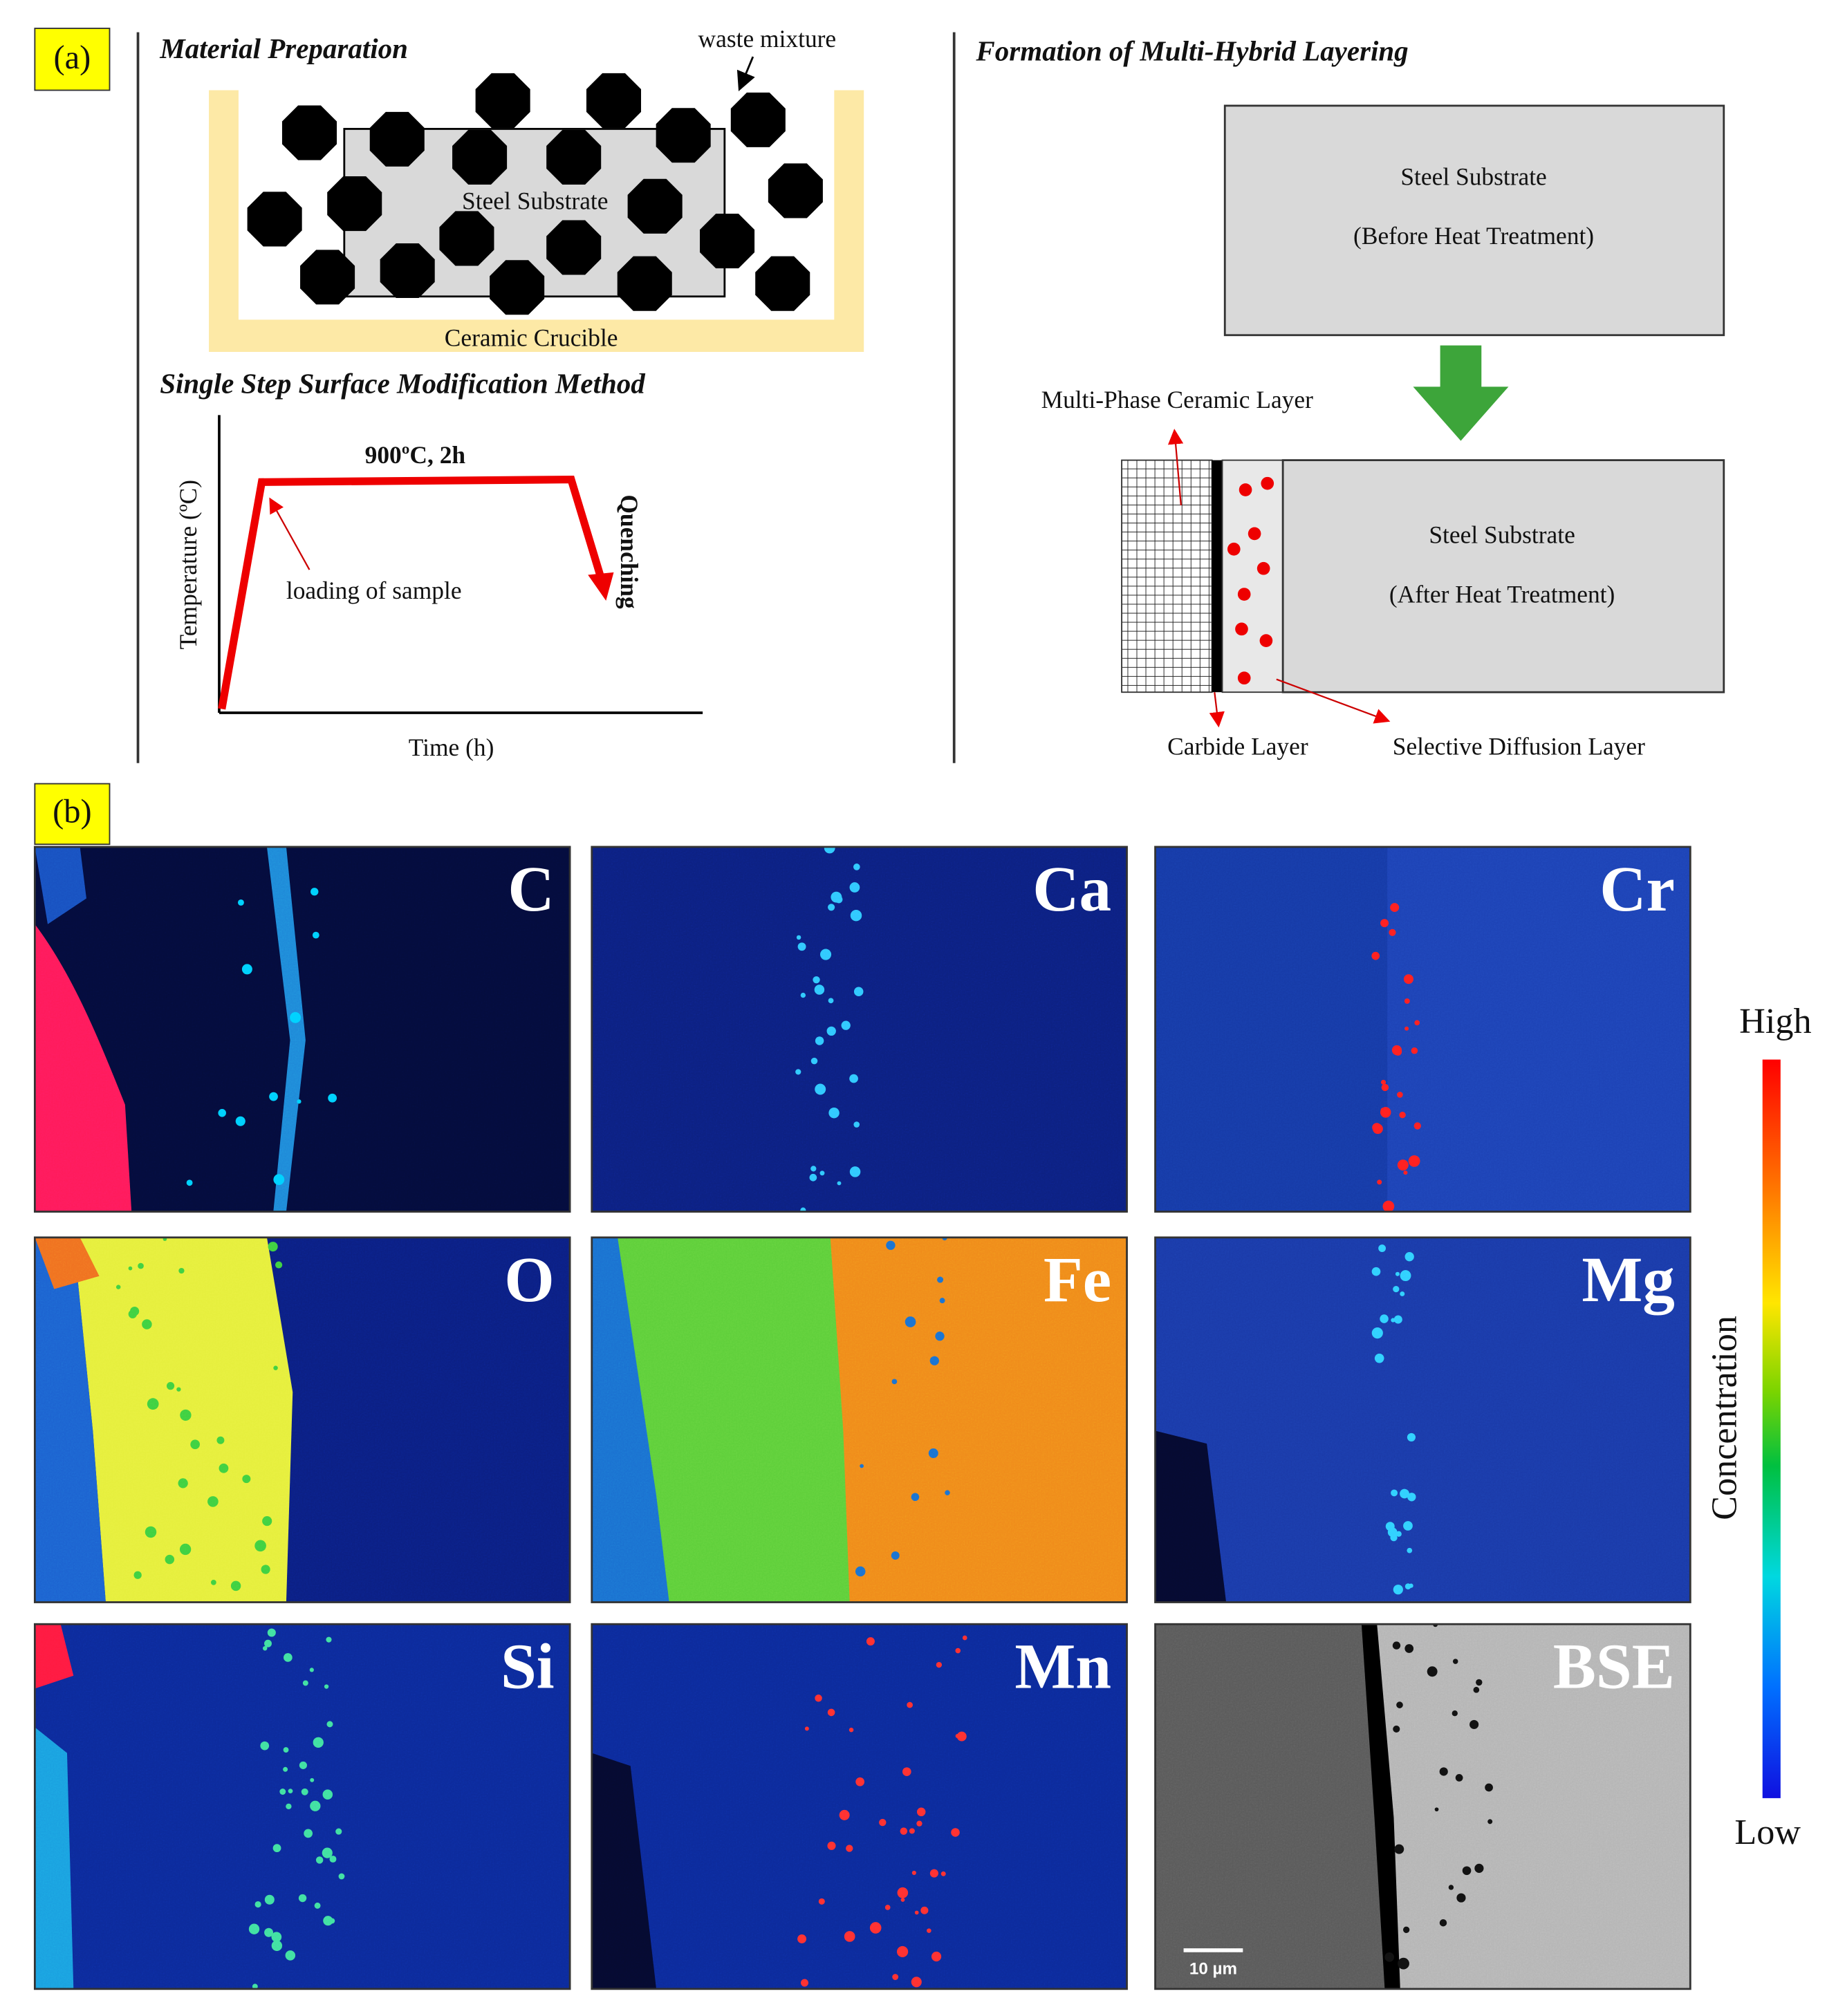  I want to click on heat-profile, so click(411, 592).